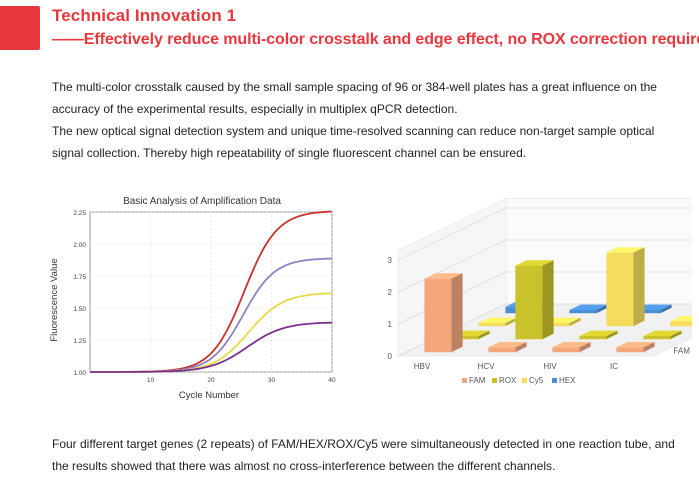 Image resolution: width=699 pixels, height=479 pixels. What do you see at coordinates (571, 347) in the screenshot?
I see `bar-fam-hiv` at bounding box center [571, 347].